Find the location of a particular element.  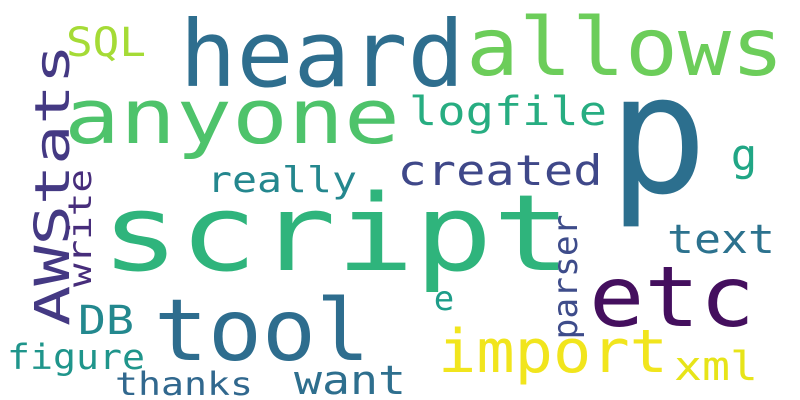

word-allows: allows is located at coordinates (625, 47).